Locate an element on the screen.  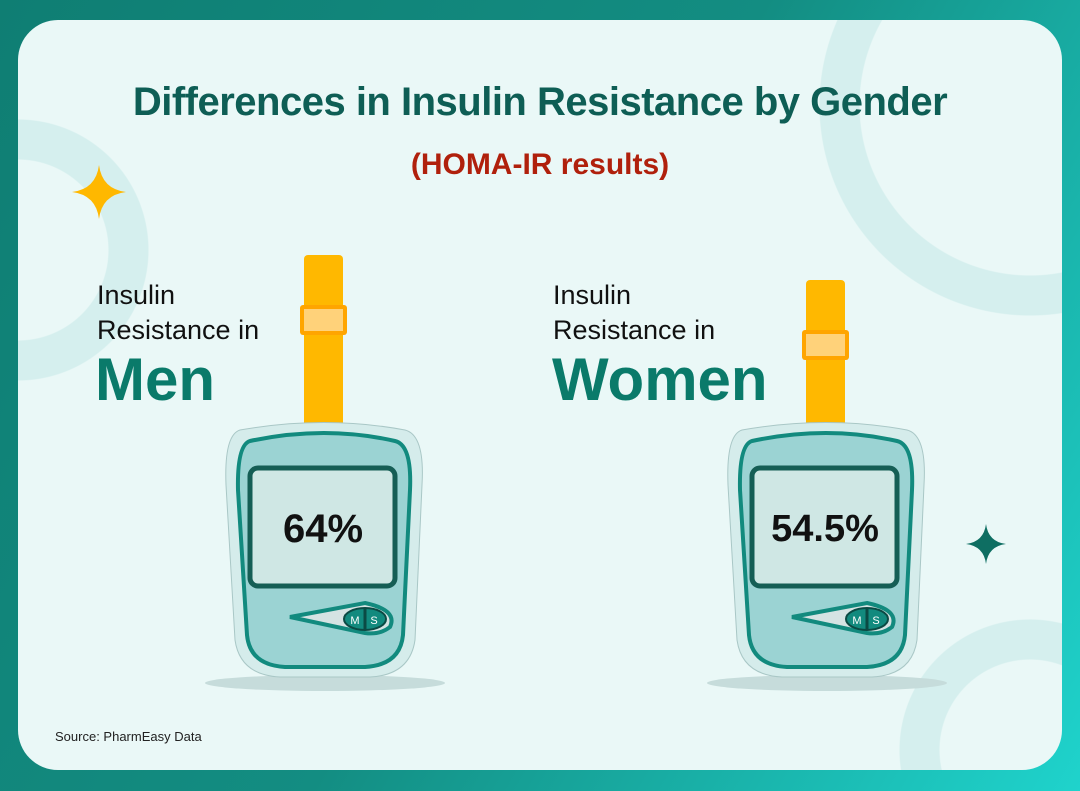
men-heading: Men is located at coordinates (155, 379).